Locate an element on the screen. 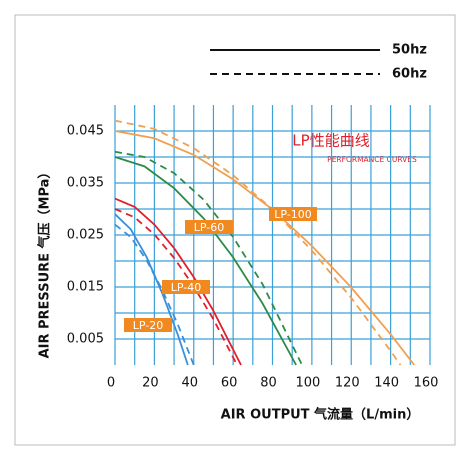 The image size is (470, 470). x-tick-label: 60 is located at coordinates (229, 383).